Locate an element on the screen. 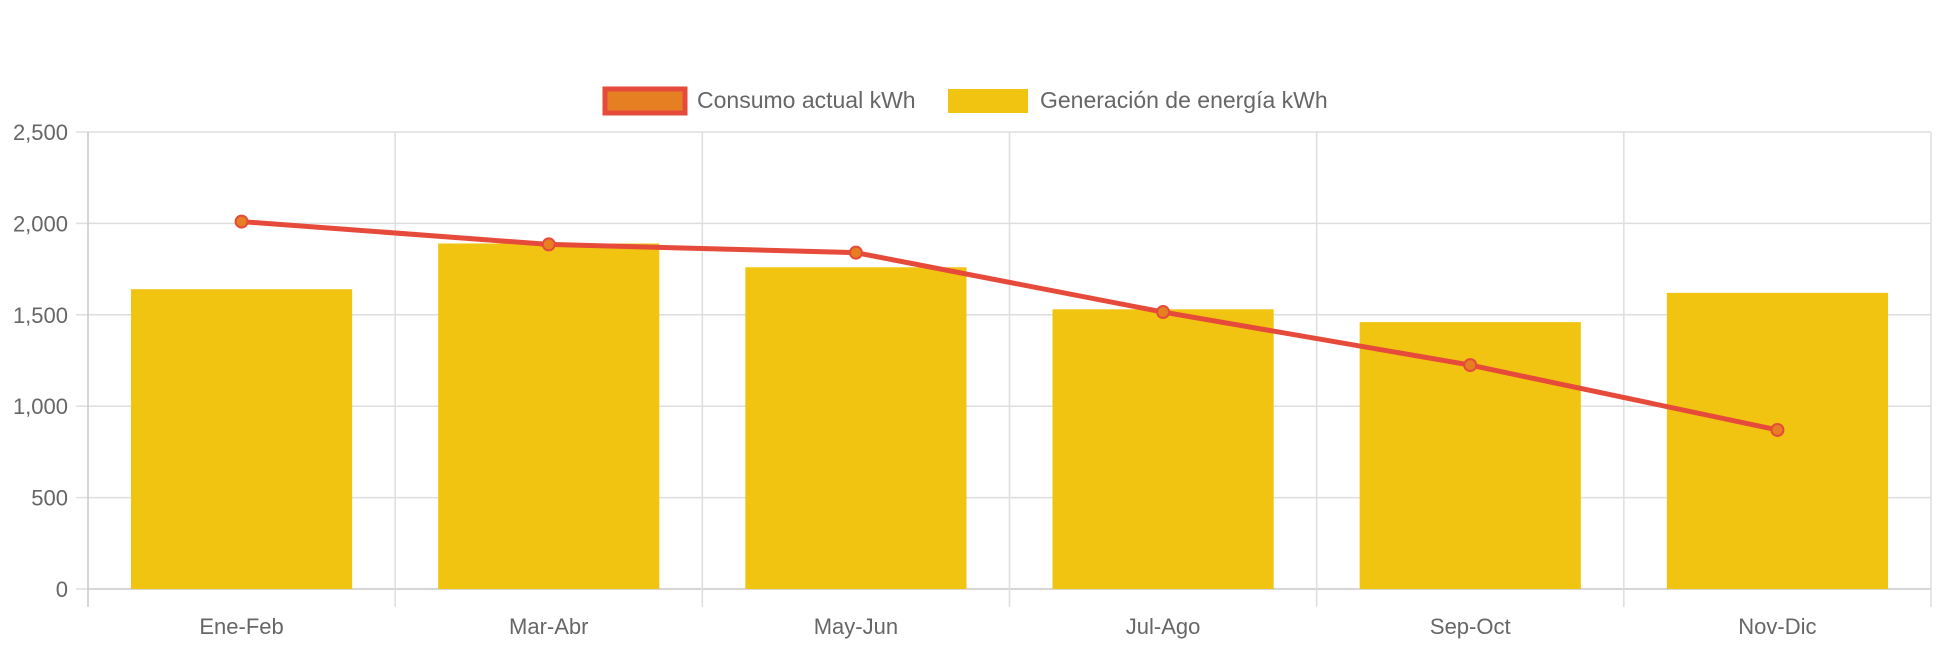  legend-item-consumo: Consumo actual kWh is located at coordinates (759, 101).